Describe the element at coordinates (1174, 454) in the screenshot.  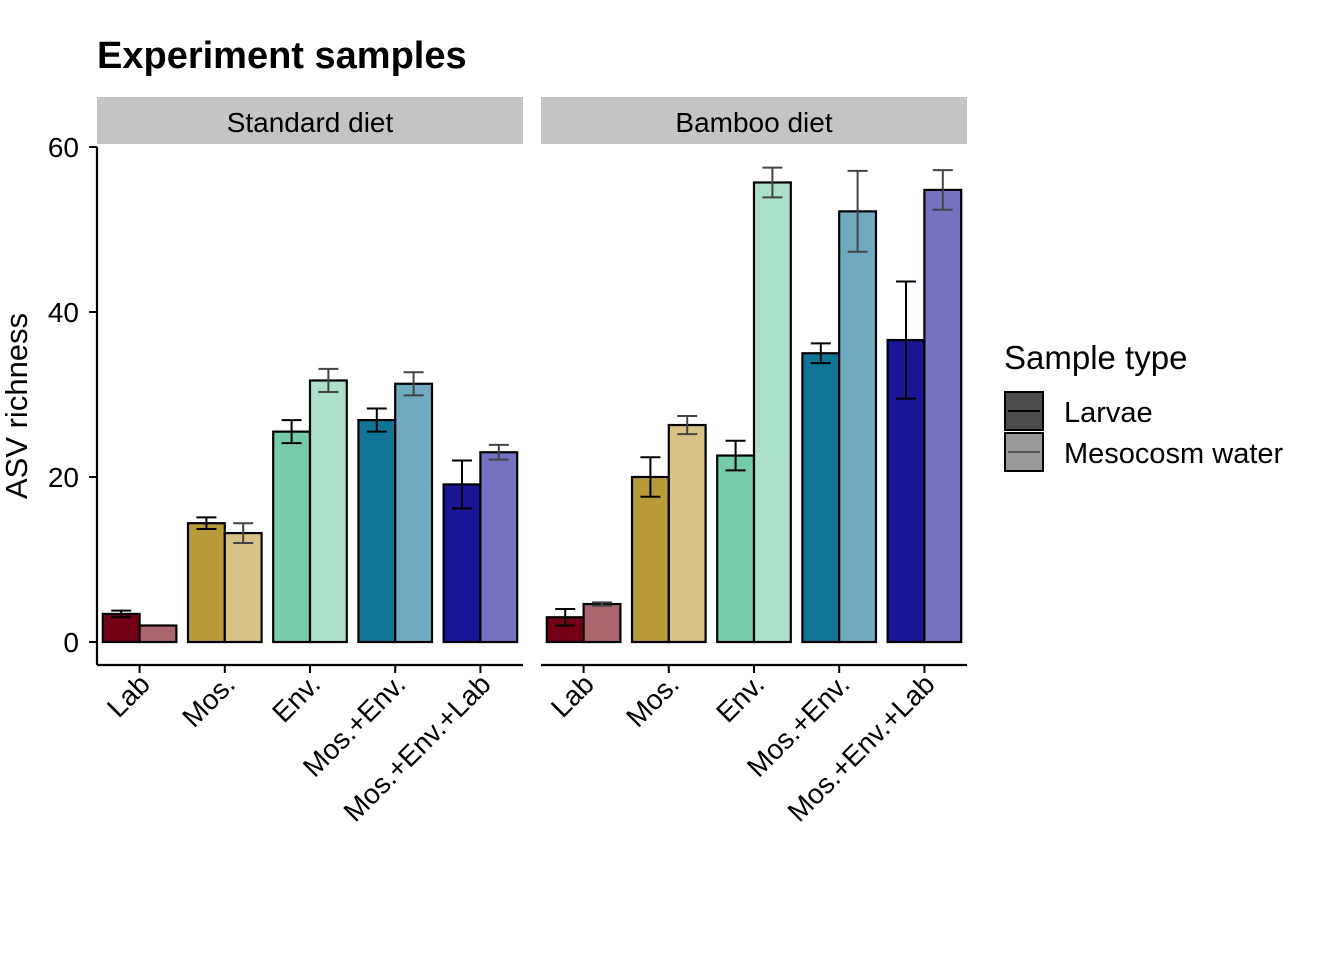
I see `legend-label: Mesocosm water` at that location.